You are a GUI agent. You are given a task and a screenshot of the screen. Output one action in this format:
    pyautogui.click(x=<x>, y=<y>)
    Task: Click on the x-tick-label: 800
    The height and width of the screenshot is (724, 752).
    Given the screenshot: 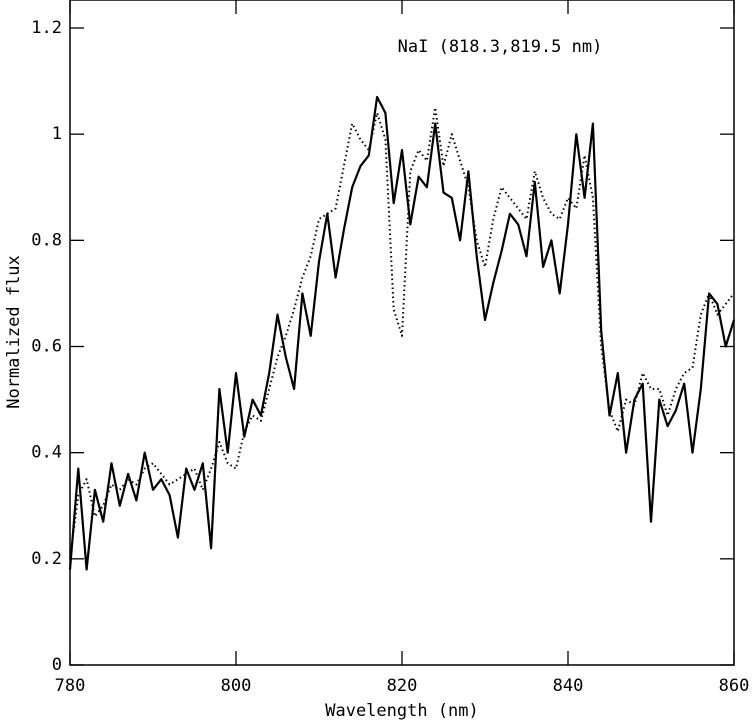 What is the action you would take?
    pyautogui.click(x=236, y=686)
    